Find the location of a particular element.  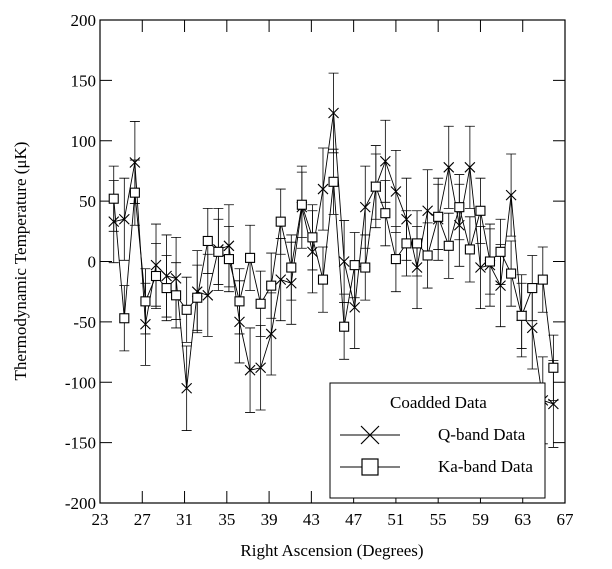

y-tick-label: 100 is located at coordinates (84, 141).